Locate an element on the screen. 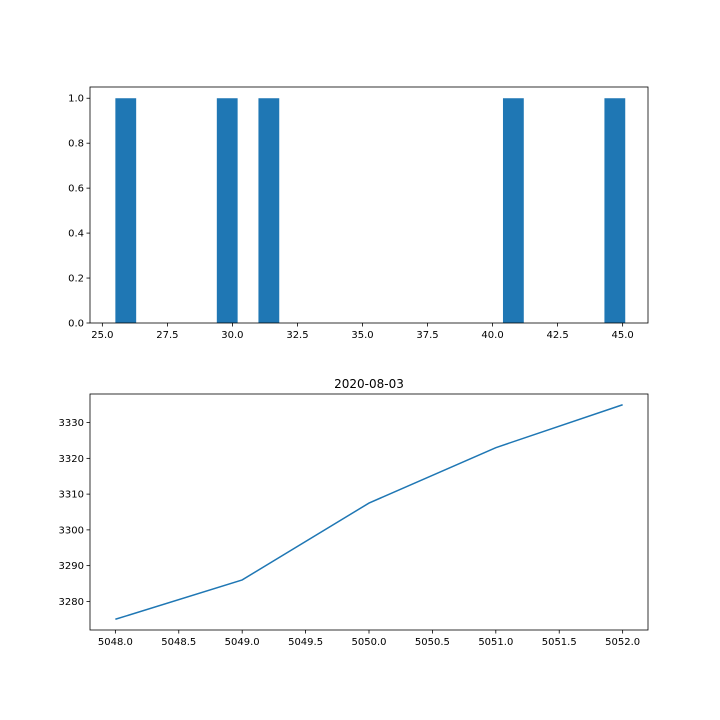 This screenshot has width=720, height=720. histogram-x-axis: 25.0 27.5 30.0 32.5 35.0 37.5 40.0 42.5 45.0 is located at coordinates (362, 332).